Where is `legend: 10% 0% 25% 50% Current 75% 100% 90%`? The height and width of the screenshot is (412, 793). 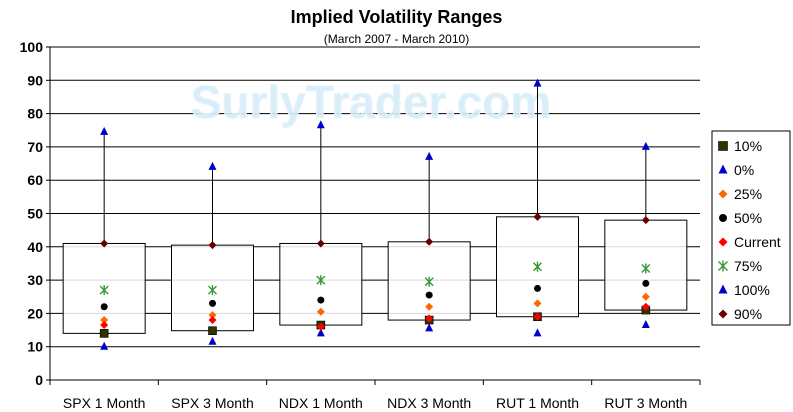
legend: 10% 0% 25% 50% Current 75% 100% 90% is located at coordinates (751, 228).